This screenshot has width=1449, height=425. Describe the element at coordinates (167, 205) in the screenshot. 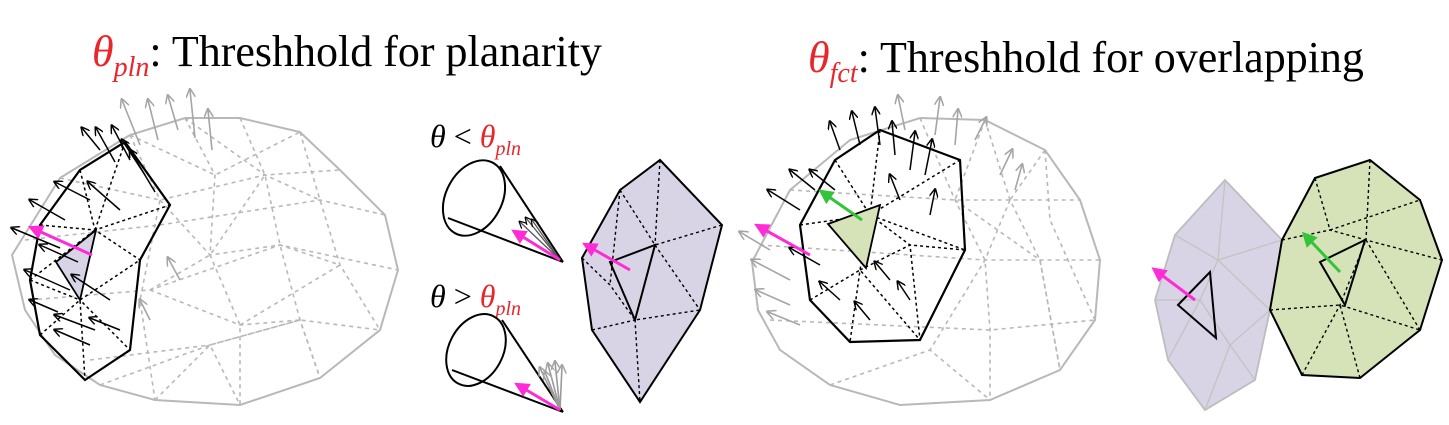

I see `left-gray-normals` at that location.